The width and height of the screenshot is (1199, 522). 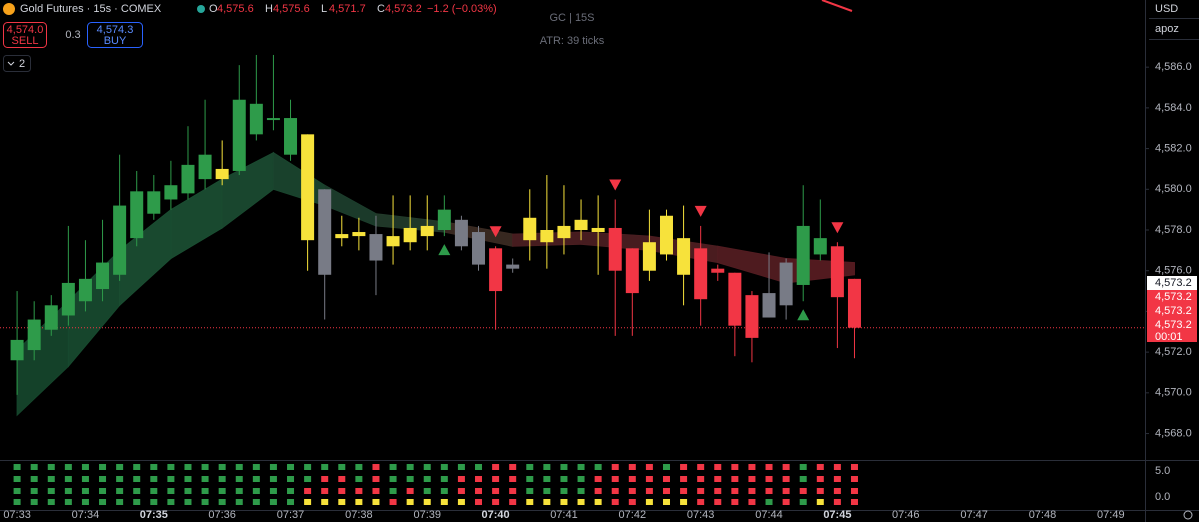 I want to click on sell-label: SELL, so click(x=25, y=41).